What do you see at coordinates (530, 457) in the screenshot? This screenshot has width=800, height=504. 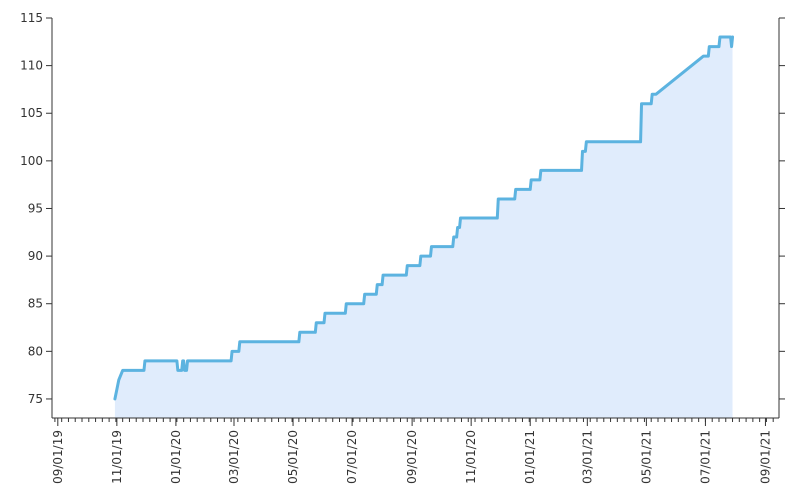 I see `x-tick-label: 01/01/21` at bounding box center [530, 457].